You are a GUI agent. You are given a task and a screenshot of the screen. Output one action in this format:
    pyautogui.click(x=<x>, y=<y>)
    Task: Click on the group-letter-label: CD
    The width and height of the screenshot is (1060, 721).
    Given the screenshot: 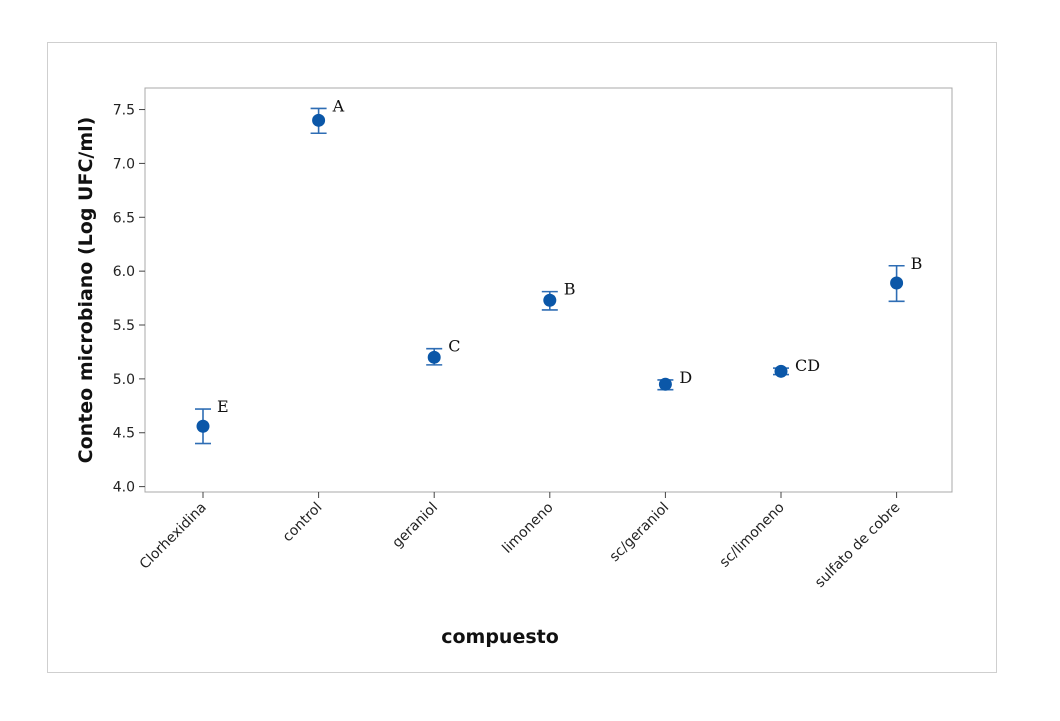 What is the action you would take?
    pyautogui.click(x=807, y=365)
    